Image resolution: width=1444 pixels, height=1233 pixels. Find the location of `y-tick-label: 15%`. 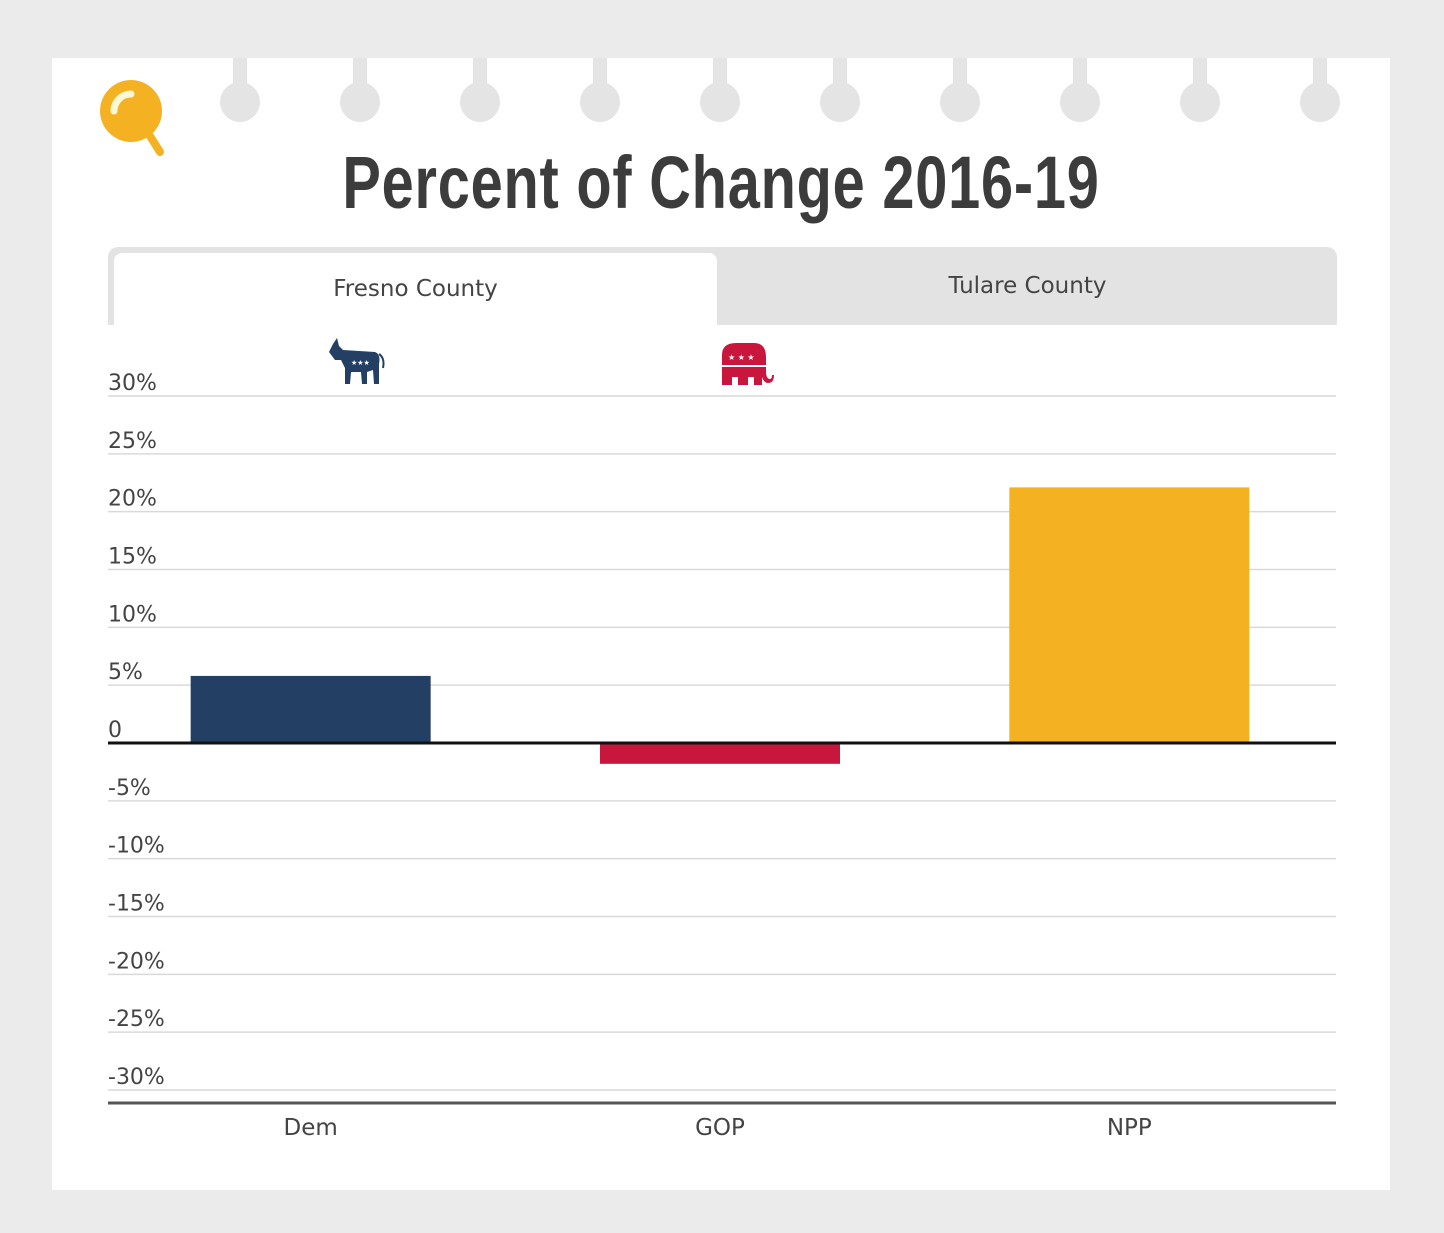

y-tick-label: 15% is located at coordinates (132, 557).